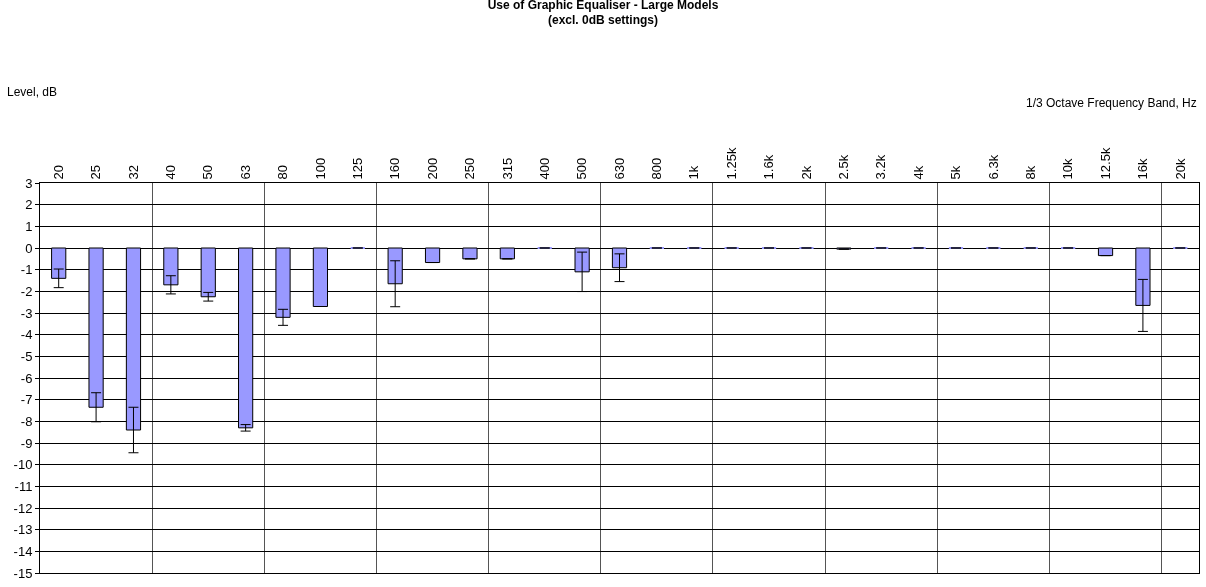  Describe the element at coordinates (993, 167) in the screenshot. I see `x-tick-label: 6.3k` at that location.